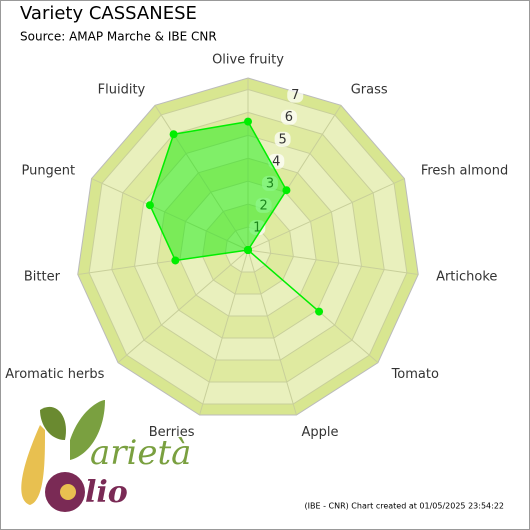  I want to click on chart-subtitle: Source: AMAP Marche & IBE CNR, so click(118, 37).